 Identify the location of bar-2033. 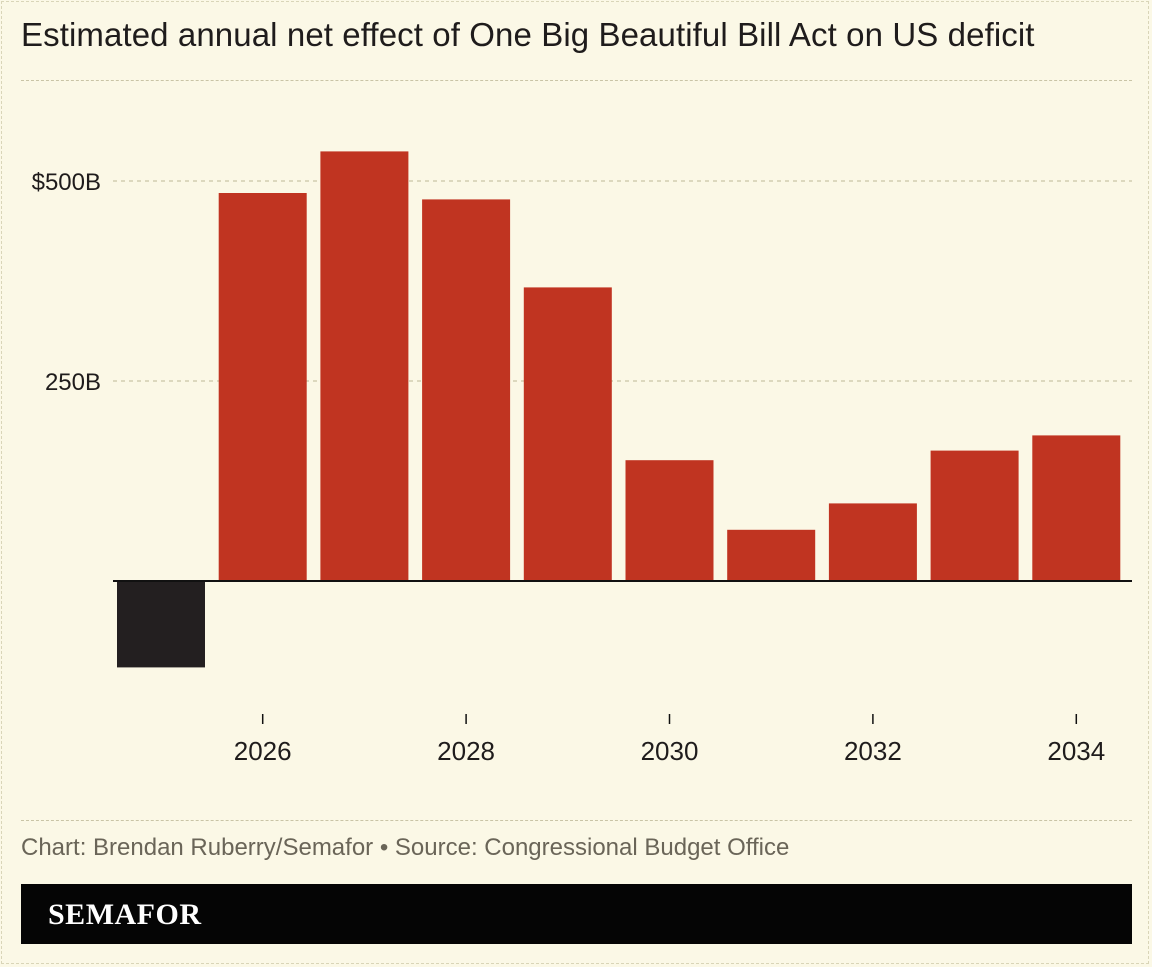
(974, 515).